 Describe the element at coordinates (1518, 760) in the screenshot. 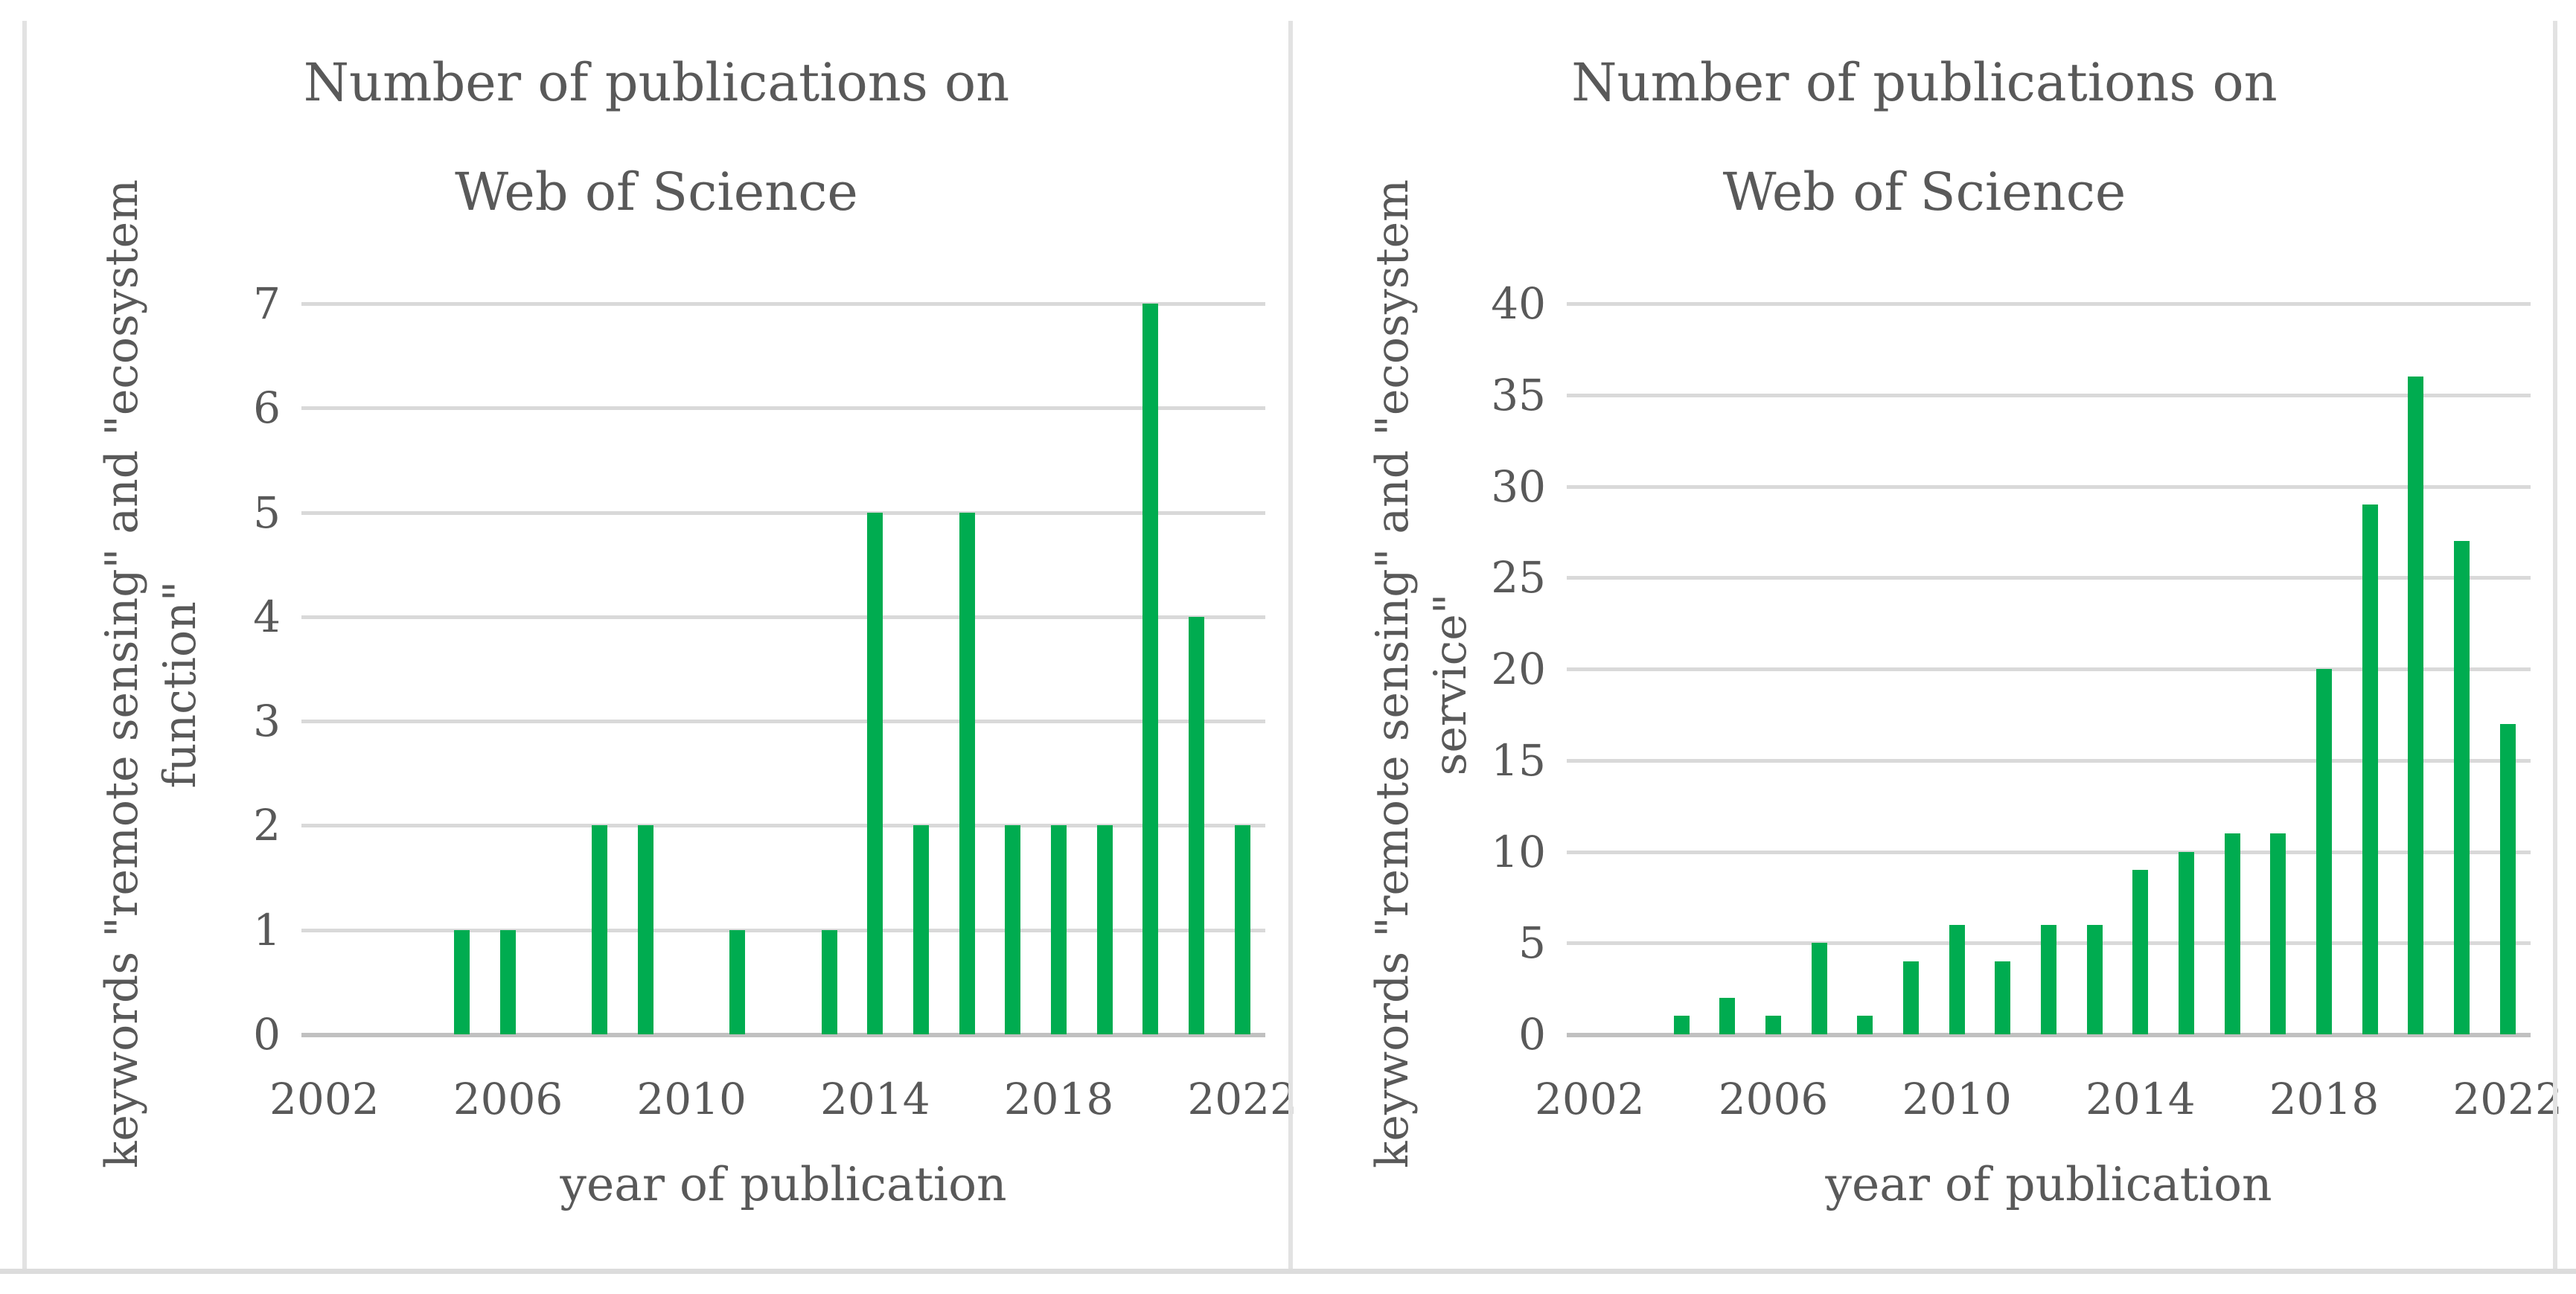

I see `y-tick-label-15: 15` at that location.